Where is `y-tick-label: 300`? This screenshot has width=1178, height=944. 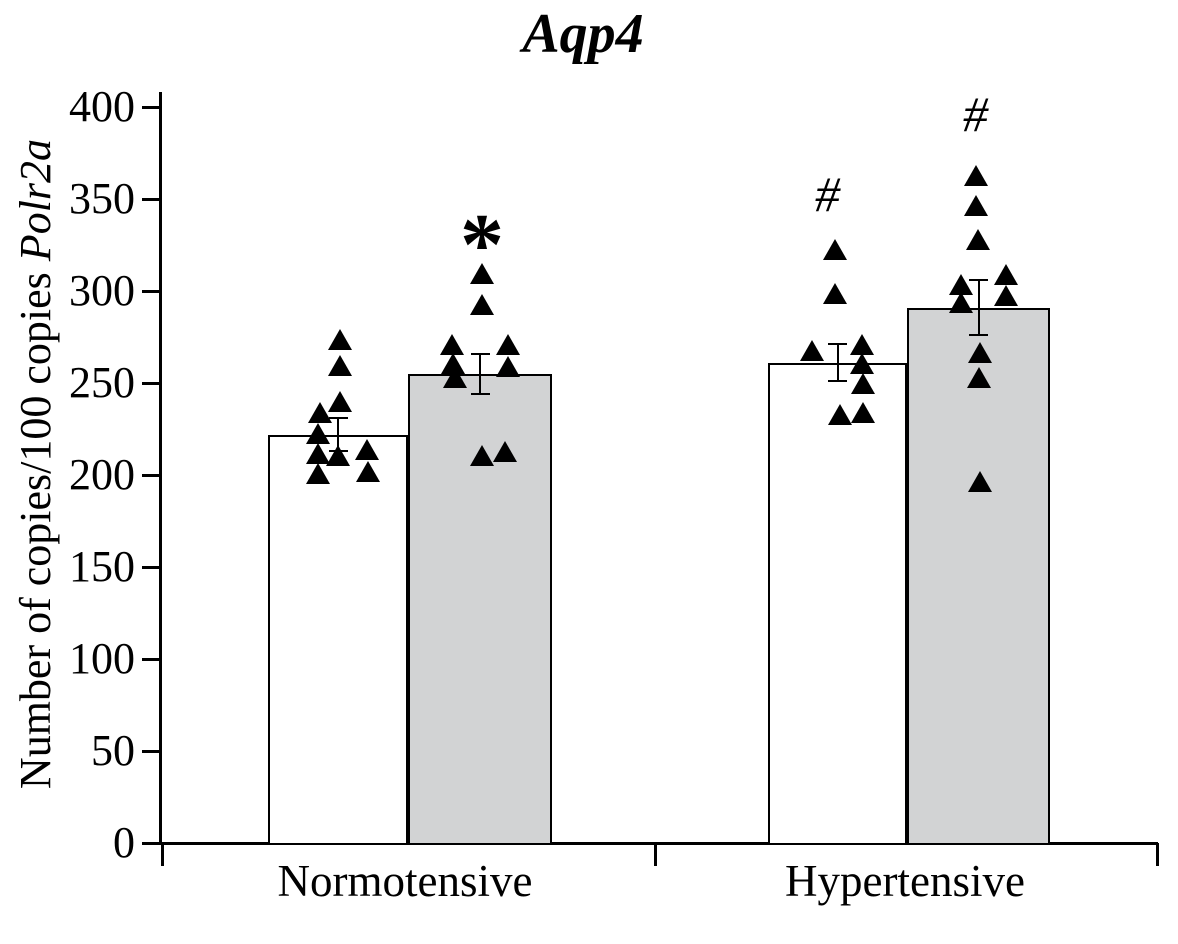
y-tick-label: 300 is located at coordinates (102, 290).